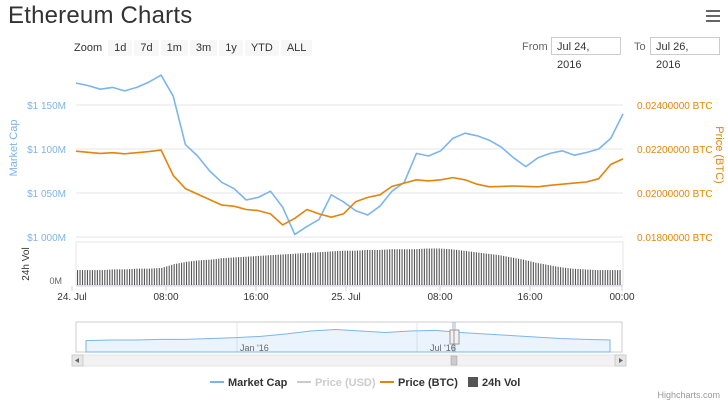 The width and height of the screenshot is (728, 404). What do you see at coordinates (586, 54) in the screenshot?
I see `from-date-input: Jul 24, 2016` at bounding box center [586, 54].